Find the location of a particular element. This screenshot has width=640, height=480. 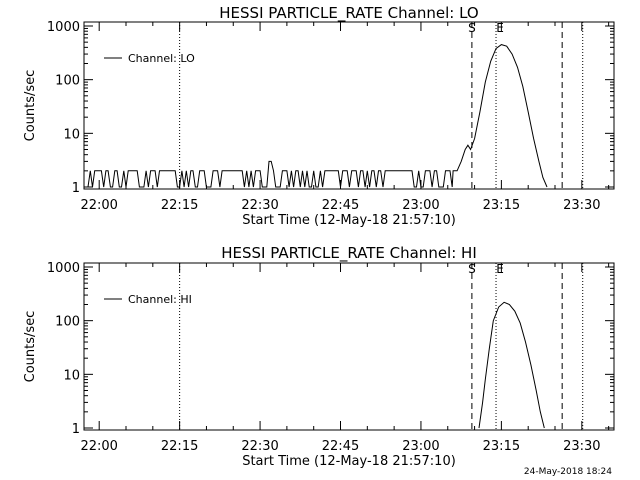

legend-label: Channel: LO is located at coordinates (161, 58).